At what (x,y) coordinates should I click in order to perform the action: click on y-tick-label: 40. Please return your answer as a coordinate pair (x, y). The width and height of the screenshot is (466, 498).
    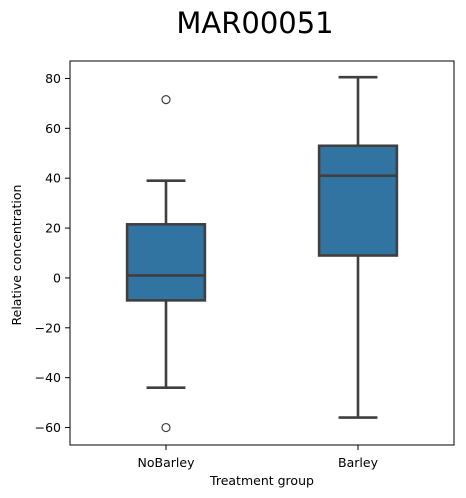
    Looking at the image, I should click on (53, 178).